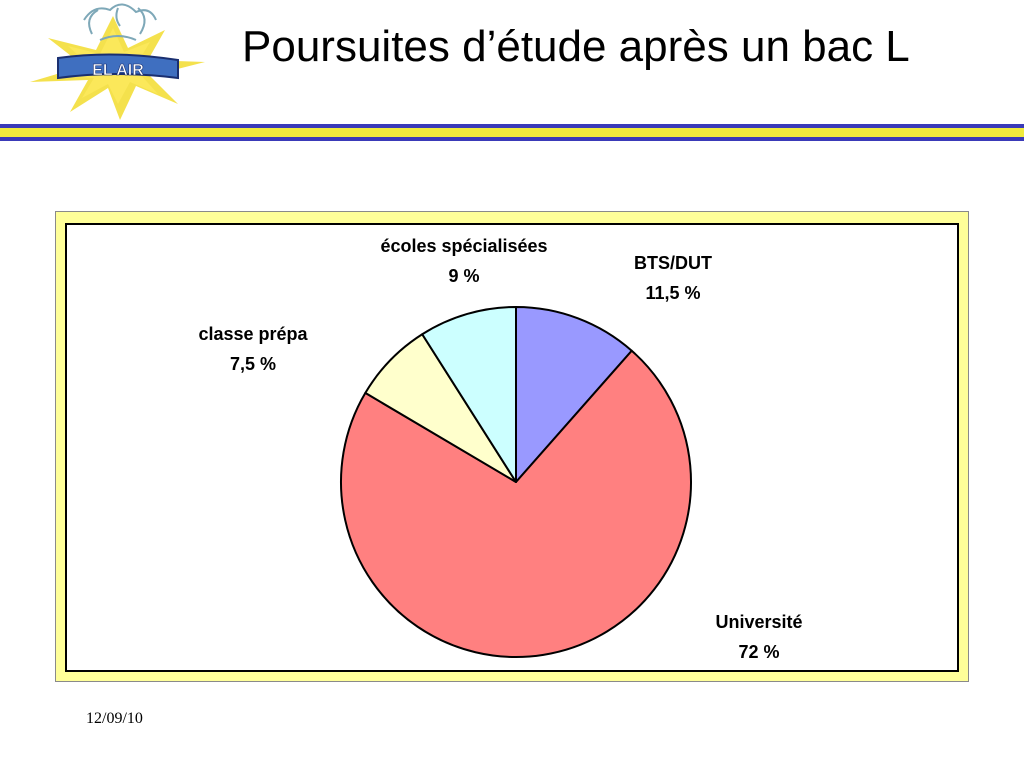 The width and height of the screenshot is (1024, 768). What do you see at coordinates (114, 718) in the screenshot?
I see `slide-date: 12/09/10` at bounding box center [114, 718].